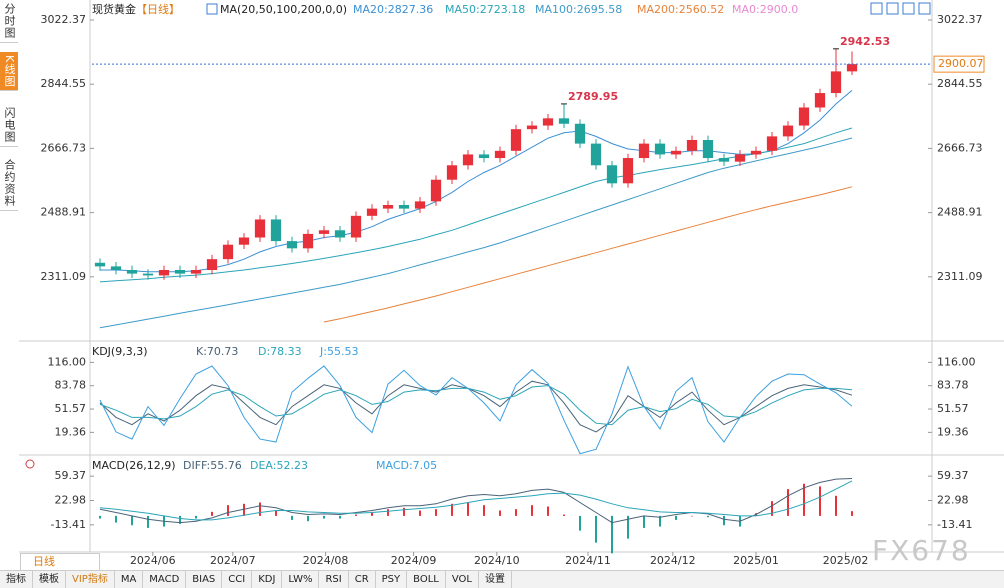 The image size is (1004, 588). I want to click on legend-entry: MA100:2695.58, so click(578, 9).